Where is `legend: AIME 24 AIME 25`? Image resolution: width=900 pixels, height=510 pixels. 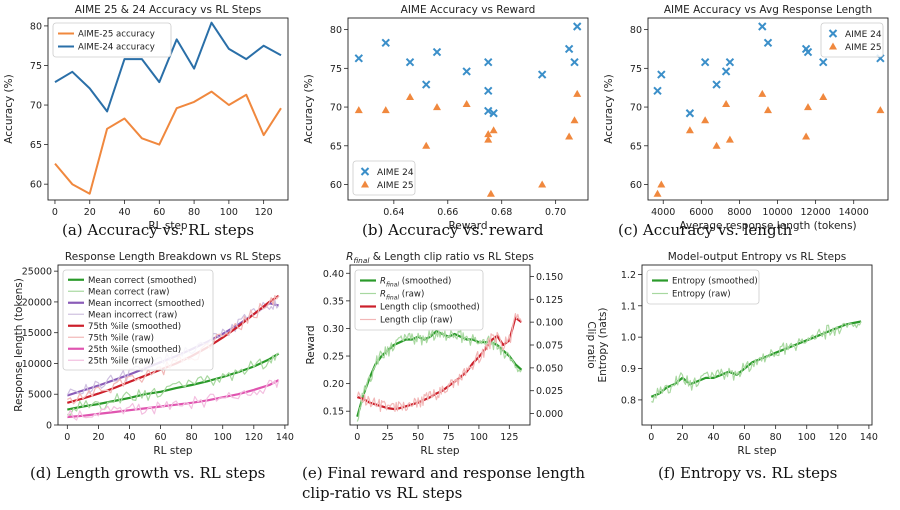 legend: AIME 24 AIME 25 is located at coordinates (852, 40).